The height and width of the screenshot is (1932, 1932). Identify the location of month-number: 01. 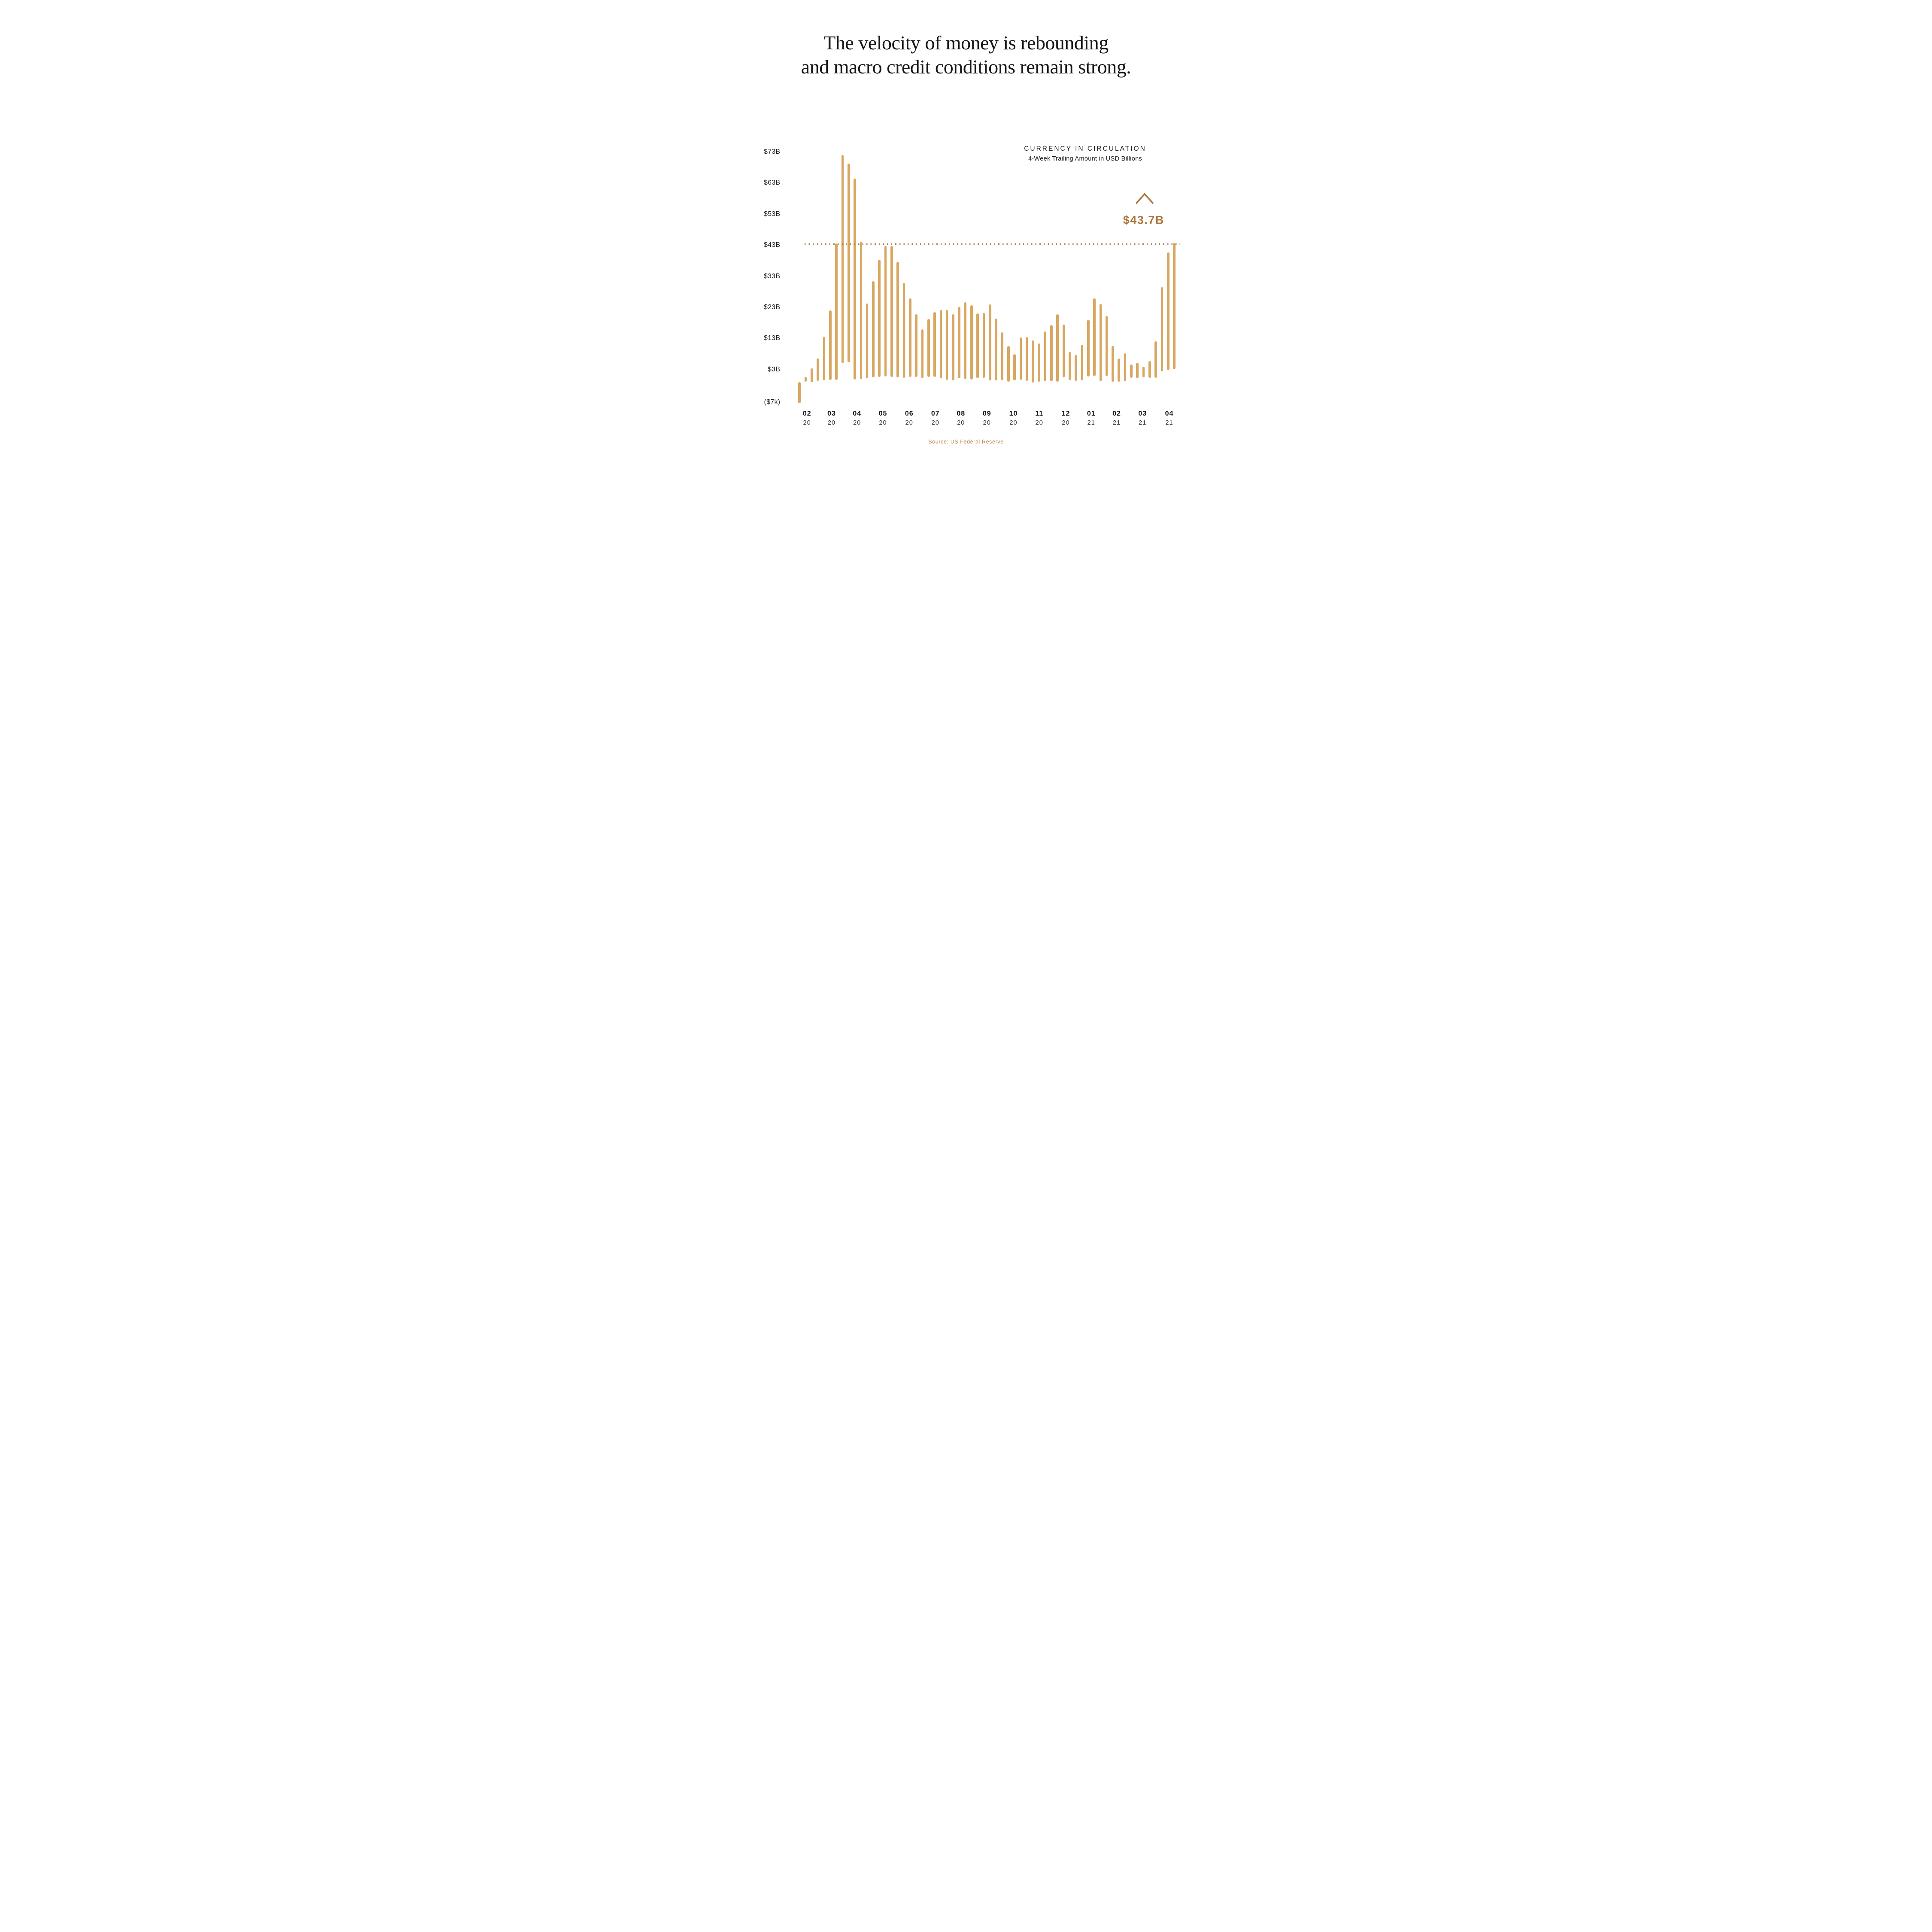
(1091, 413).